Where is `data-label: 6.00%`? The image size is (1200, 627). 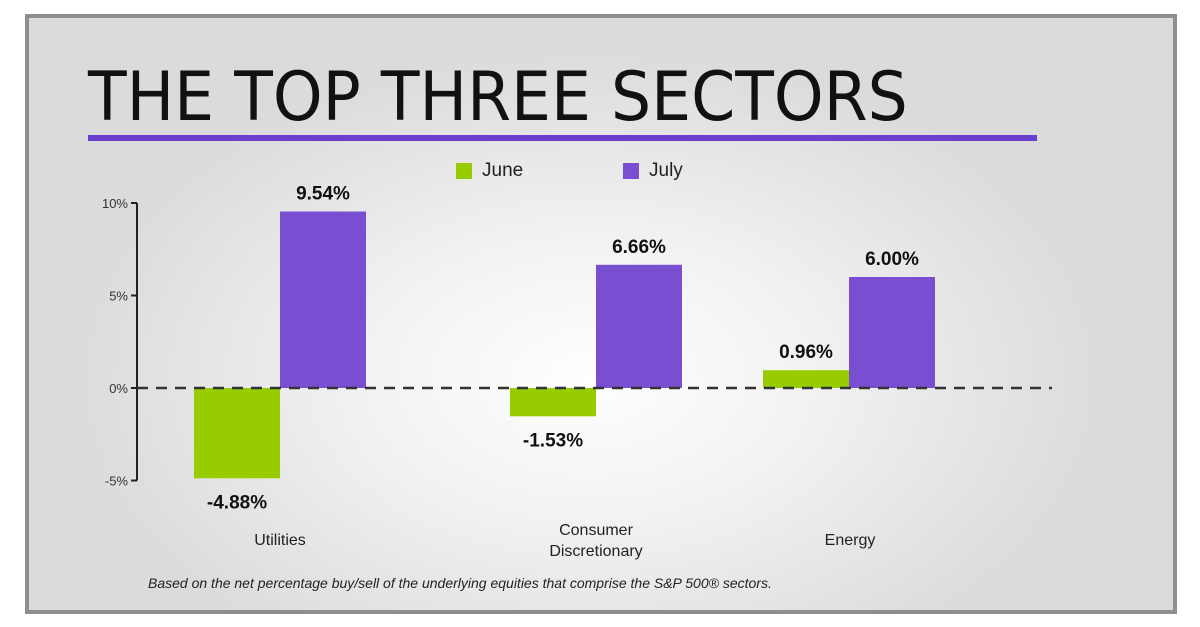 data-label: 6.00% is located at coordinates (892, 259).